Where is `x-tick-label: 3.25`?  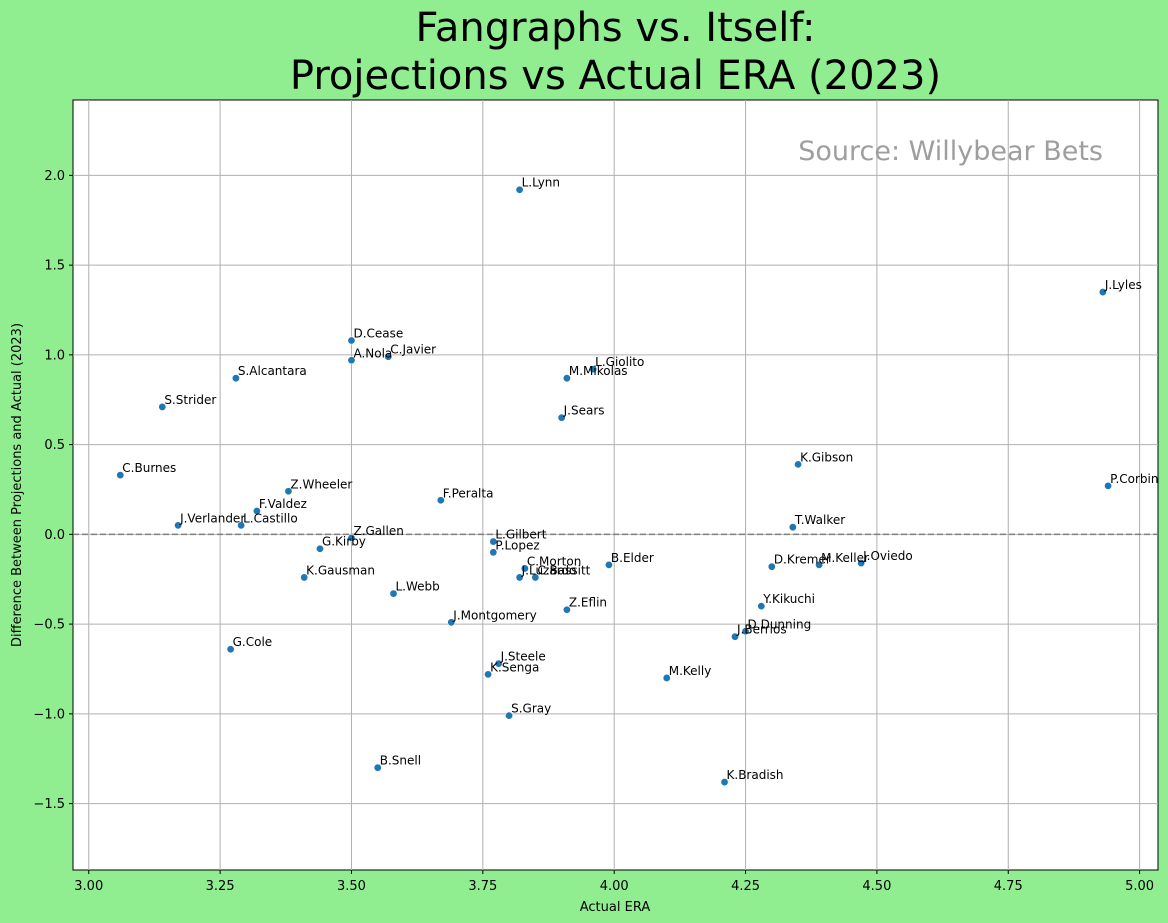 x-tick-label: 3.25 is located at coordinates (220, 886).